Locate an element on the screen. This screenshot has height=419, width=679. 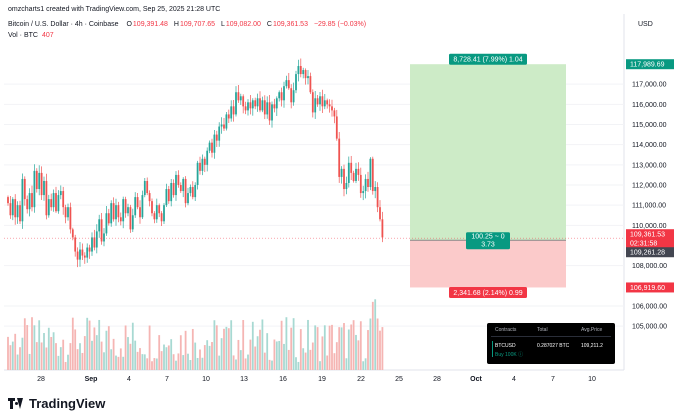
target-price-badge-bg is located at coordinates (650, 64).